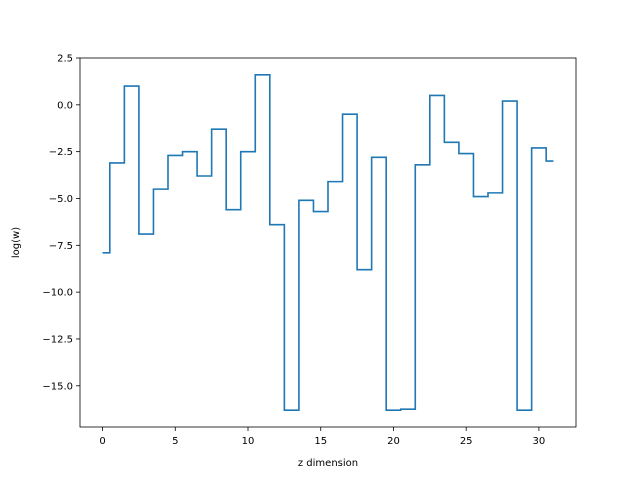  I want to click on y-tick-label: −5.0, so click(61, 199).